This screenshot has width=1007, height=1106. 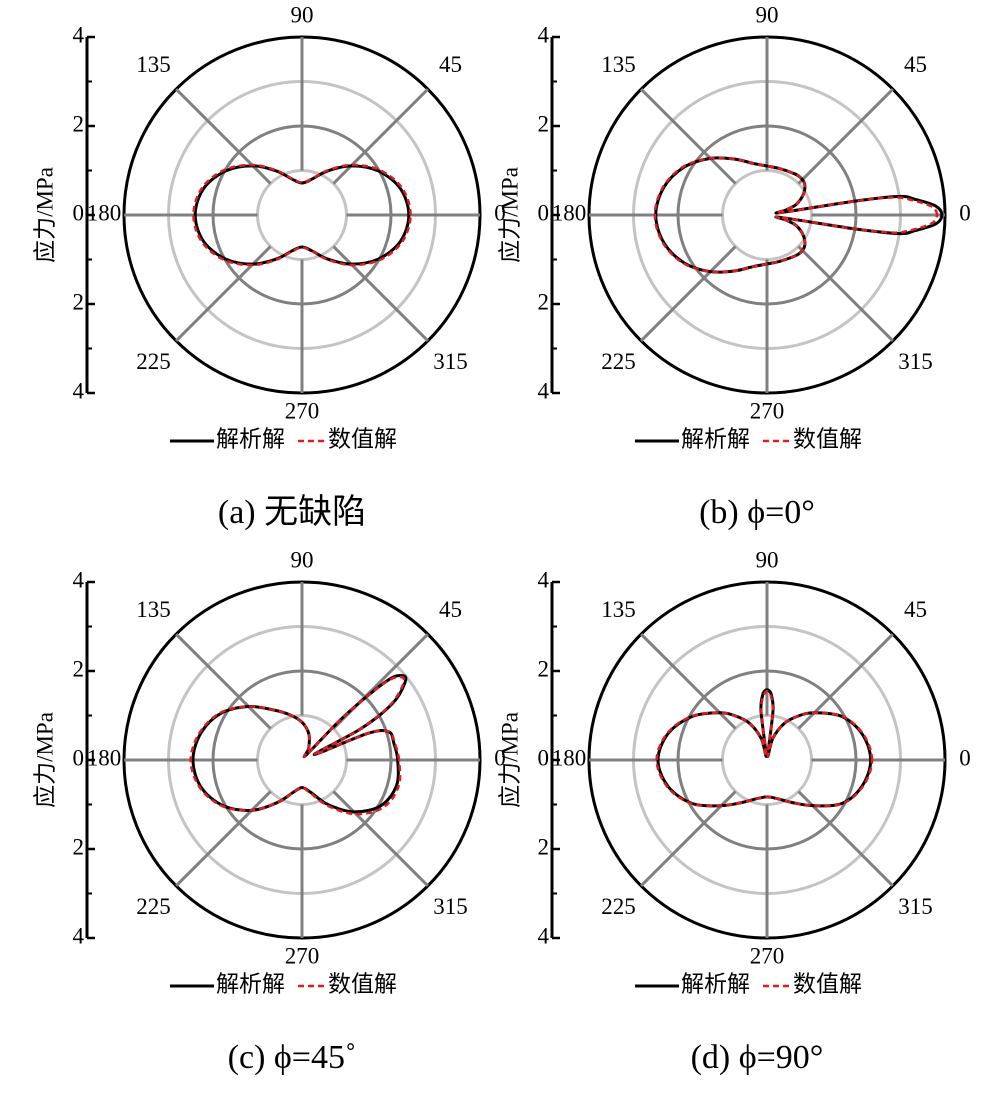 What do you see at coordinates (292, 512) in the screenshot?
I see `caption: (a) 无缺陷` at bounding box center [292, 512].